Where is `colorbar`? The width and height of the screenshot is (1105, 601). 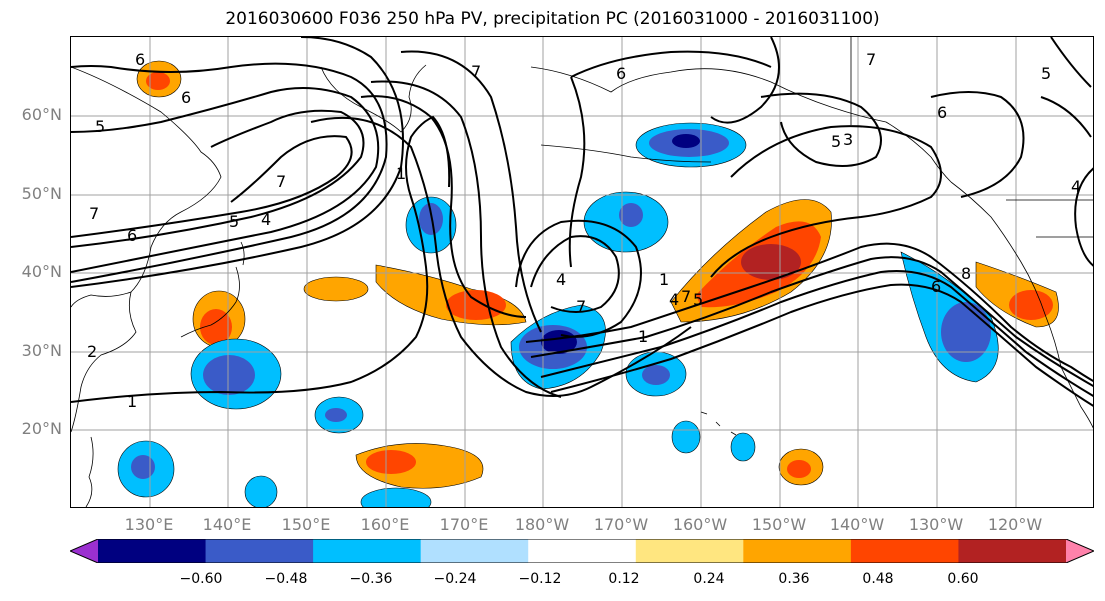
colorbar is located at coordinates (582, 551).